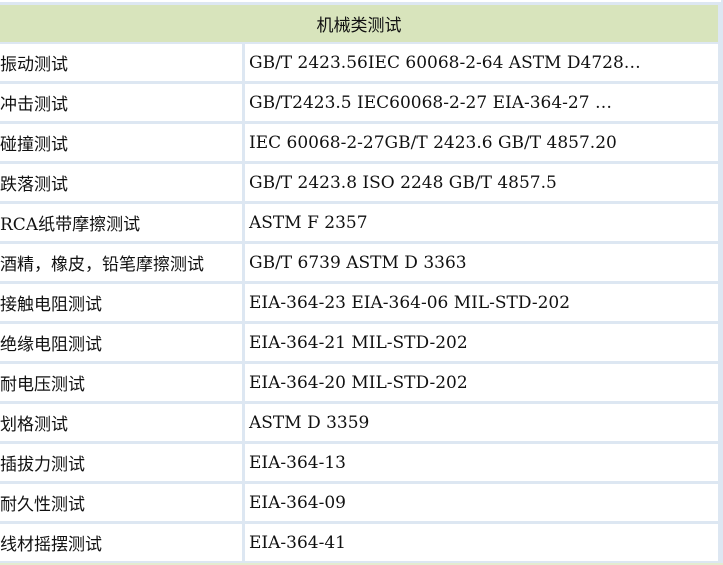 Image resolution: width=723 pixels, height=565 pixels. What do you see at coordinates (121, 302) in the screenshot?
I see `test-name-cell: 接触电阻测试` at bounding box center [121, 302].